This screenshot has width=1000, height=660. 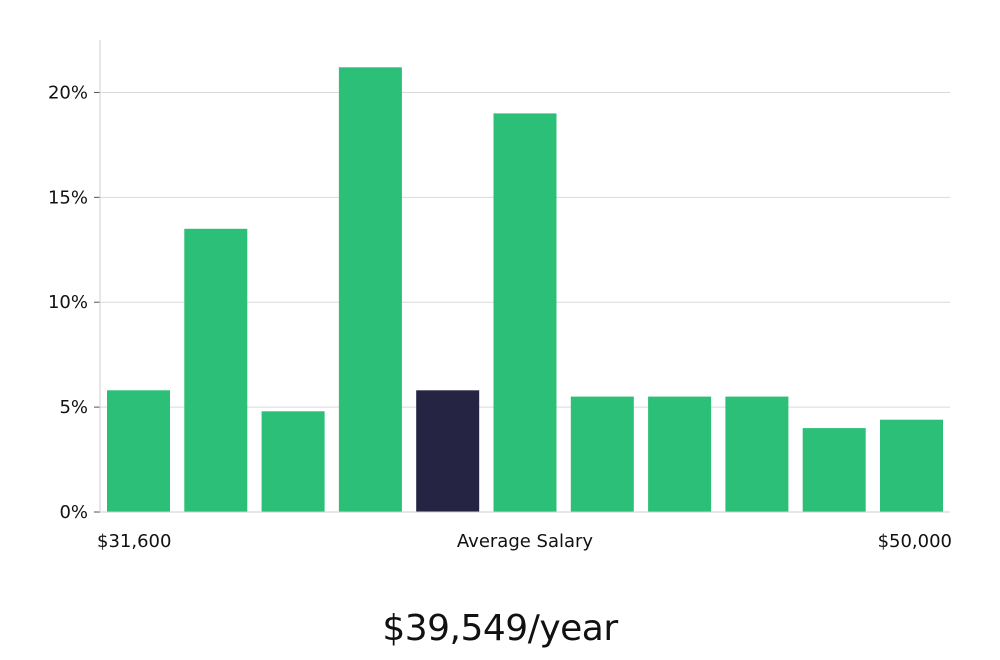 What do you see at coordinates (448, 451) in the screenshot?
I see `bar-highlighted` at bounding box center [448, 451].